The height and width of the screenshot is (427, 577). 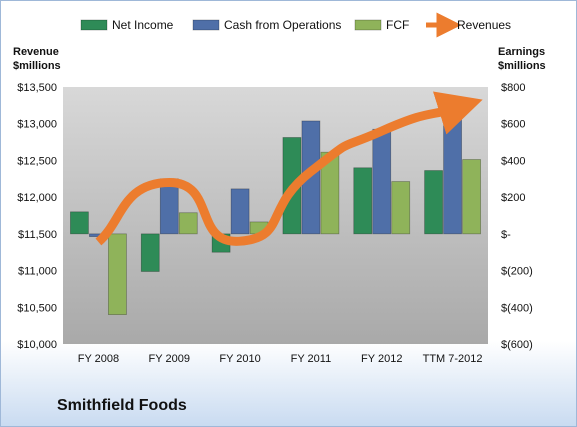 What do you see at coordinates (37, 235) in the screenshot?
I see `left-tick-label: $11,500` at bounding box center [37, 235].